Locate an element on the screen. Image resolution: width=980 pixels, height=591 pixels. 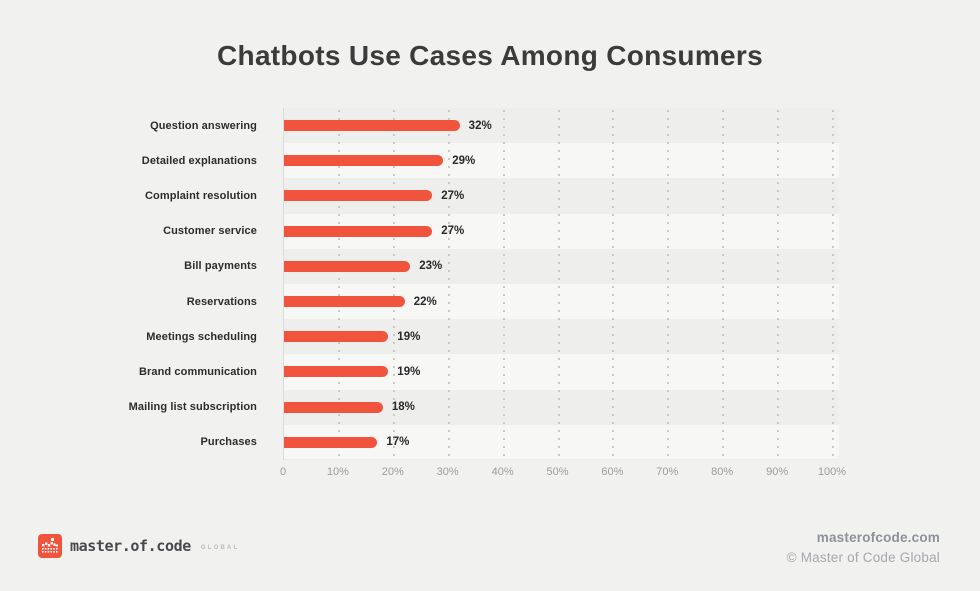
category-label: Meetings scheduling is located at coordinates (201, 336).